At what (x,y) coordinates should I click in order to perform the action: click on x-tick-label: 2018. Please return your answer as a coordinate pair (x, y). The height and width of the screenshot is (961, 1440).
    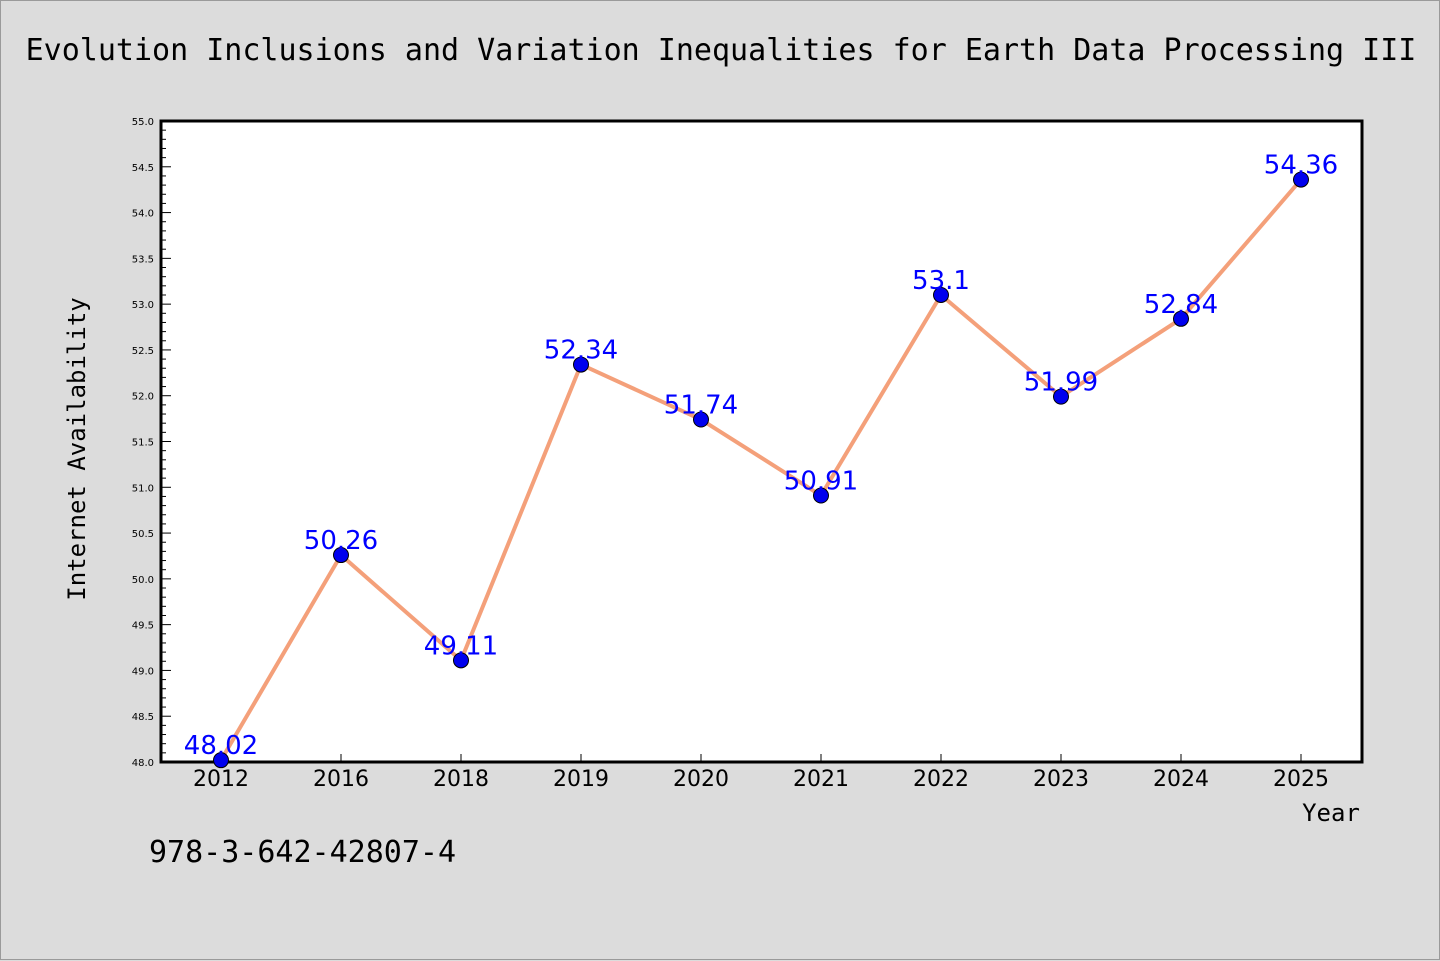
    Looking at the image, I should click on (461, 779).